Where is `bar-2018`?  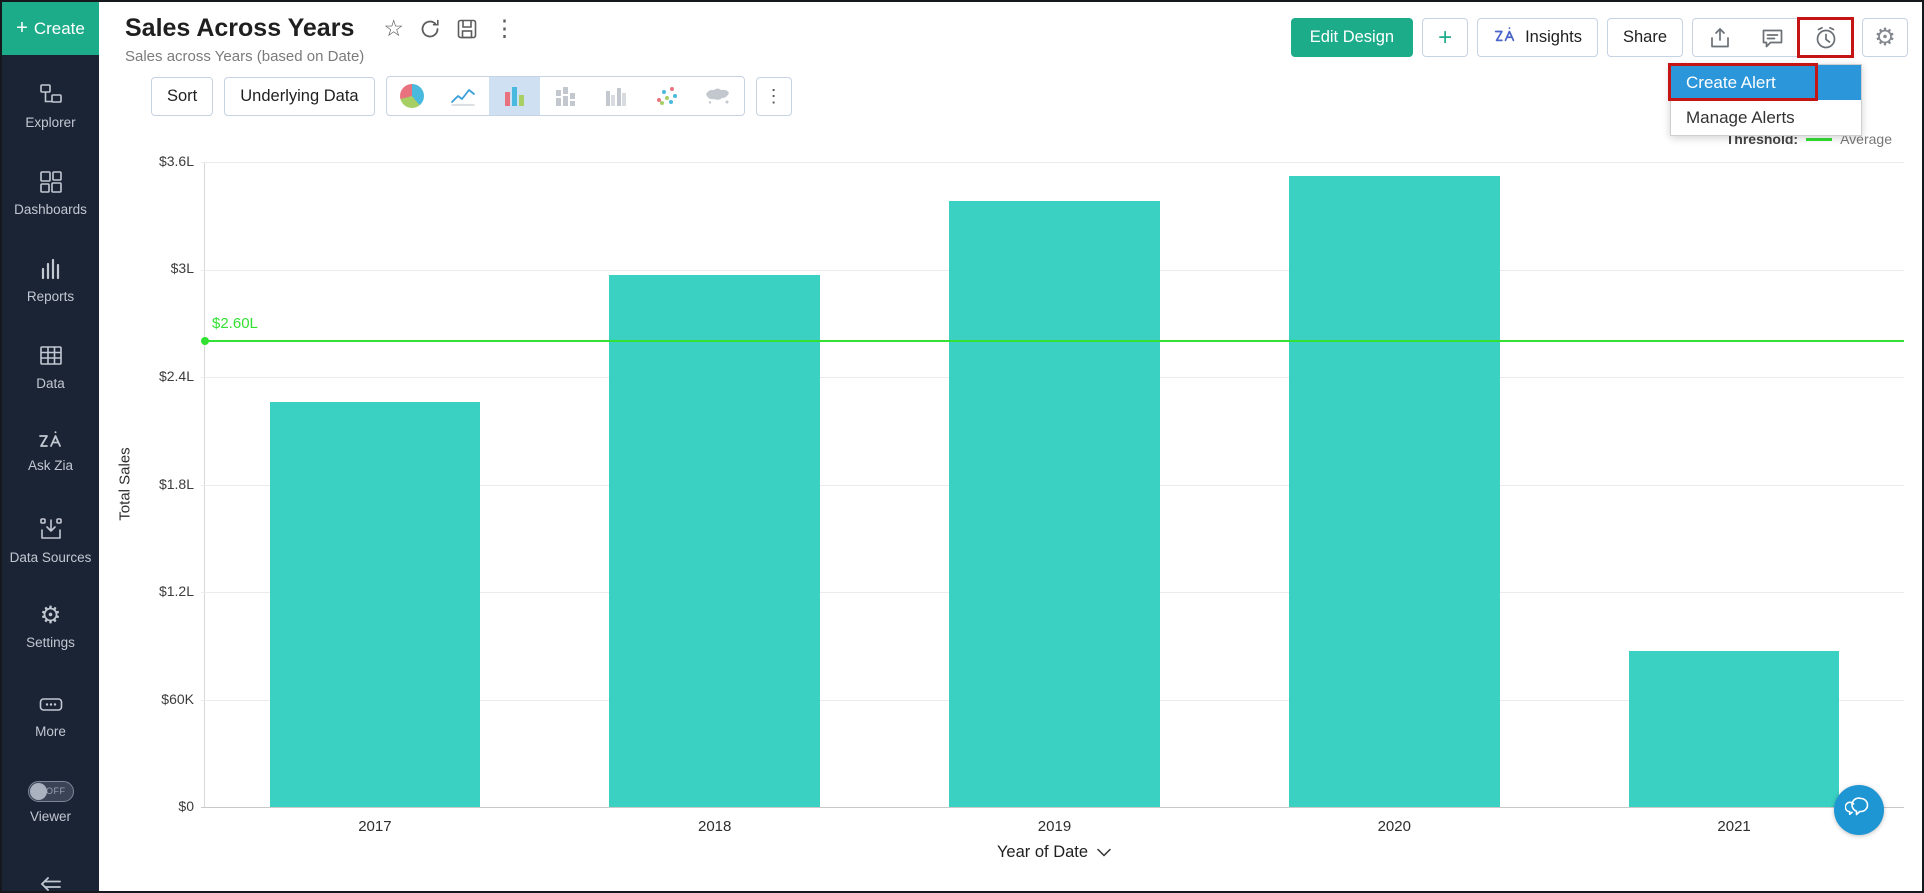 bar-2018 is located at coordinates (715, 540).